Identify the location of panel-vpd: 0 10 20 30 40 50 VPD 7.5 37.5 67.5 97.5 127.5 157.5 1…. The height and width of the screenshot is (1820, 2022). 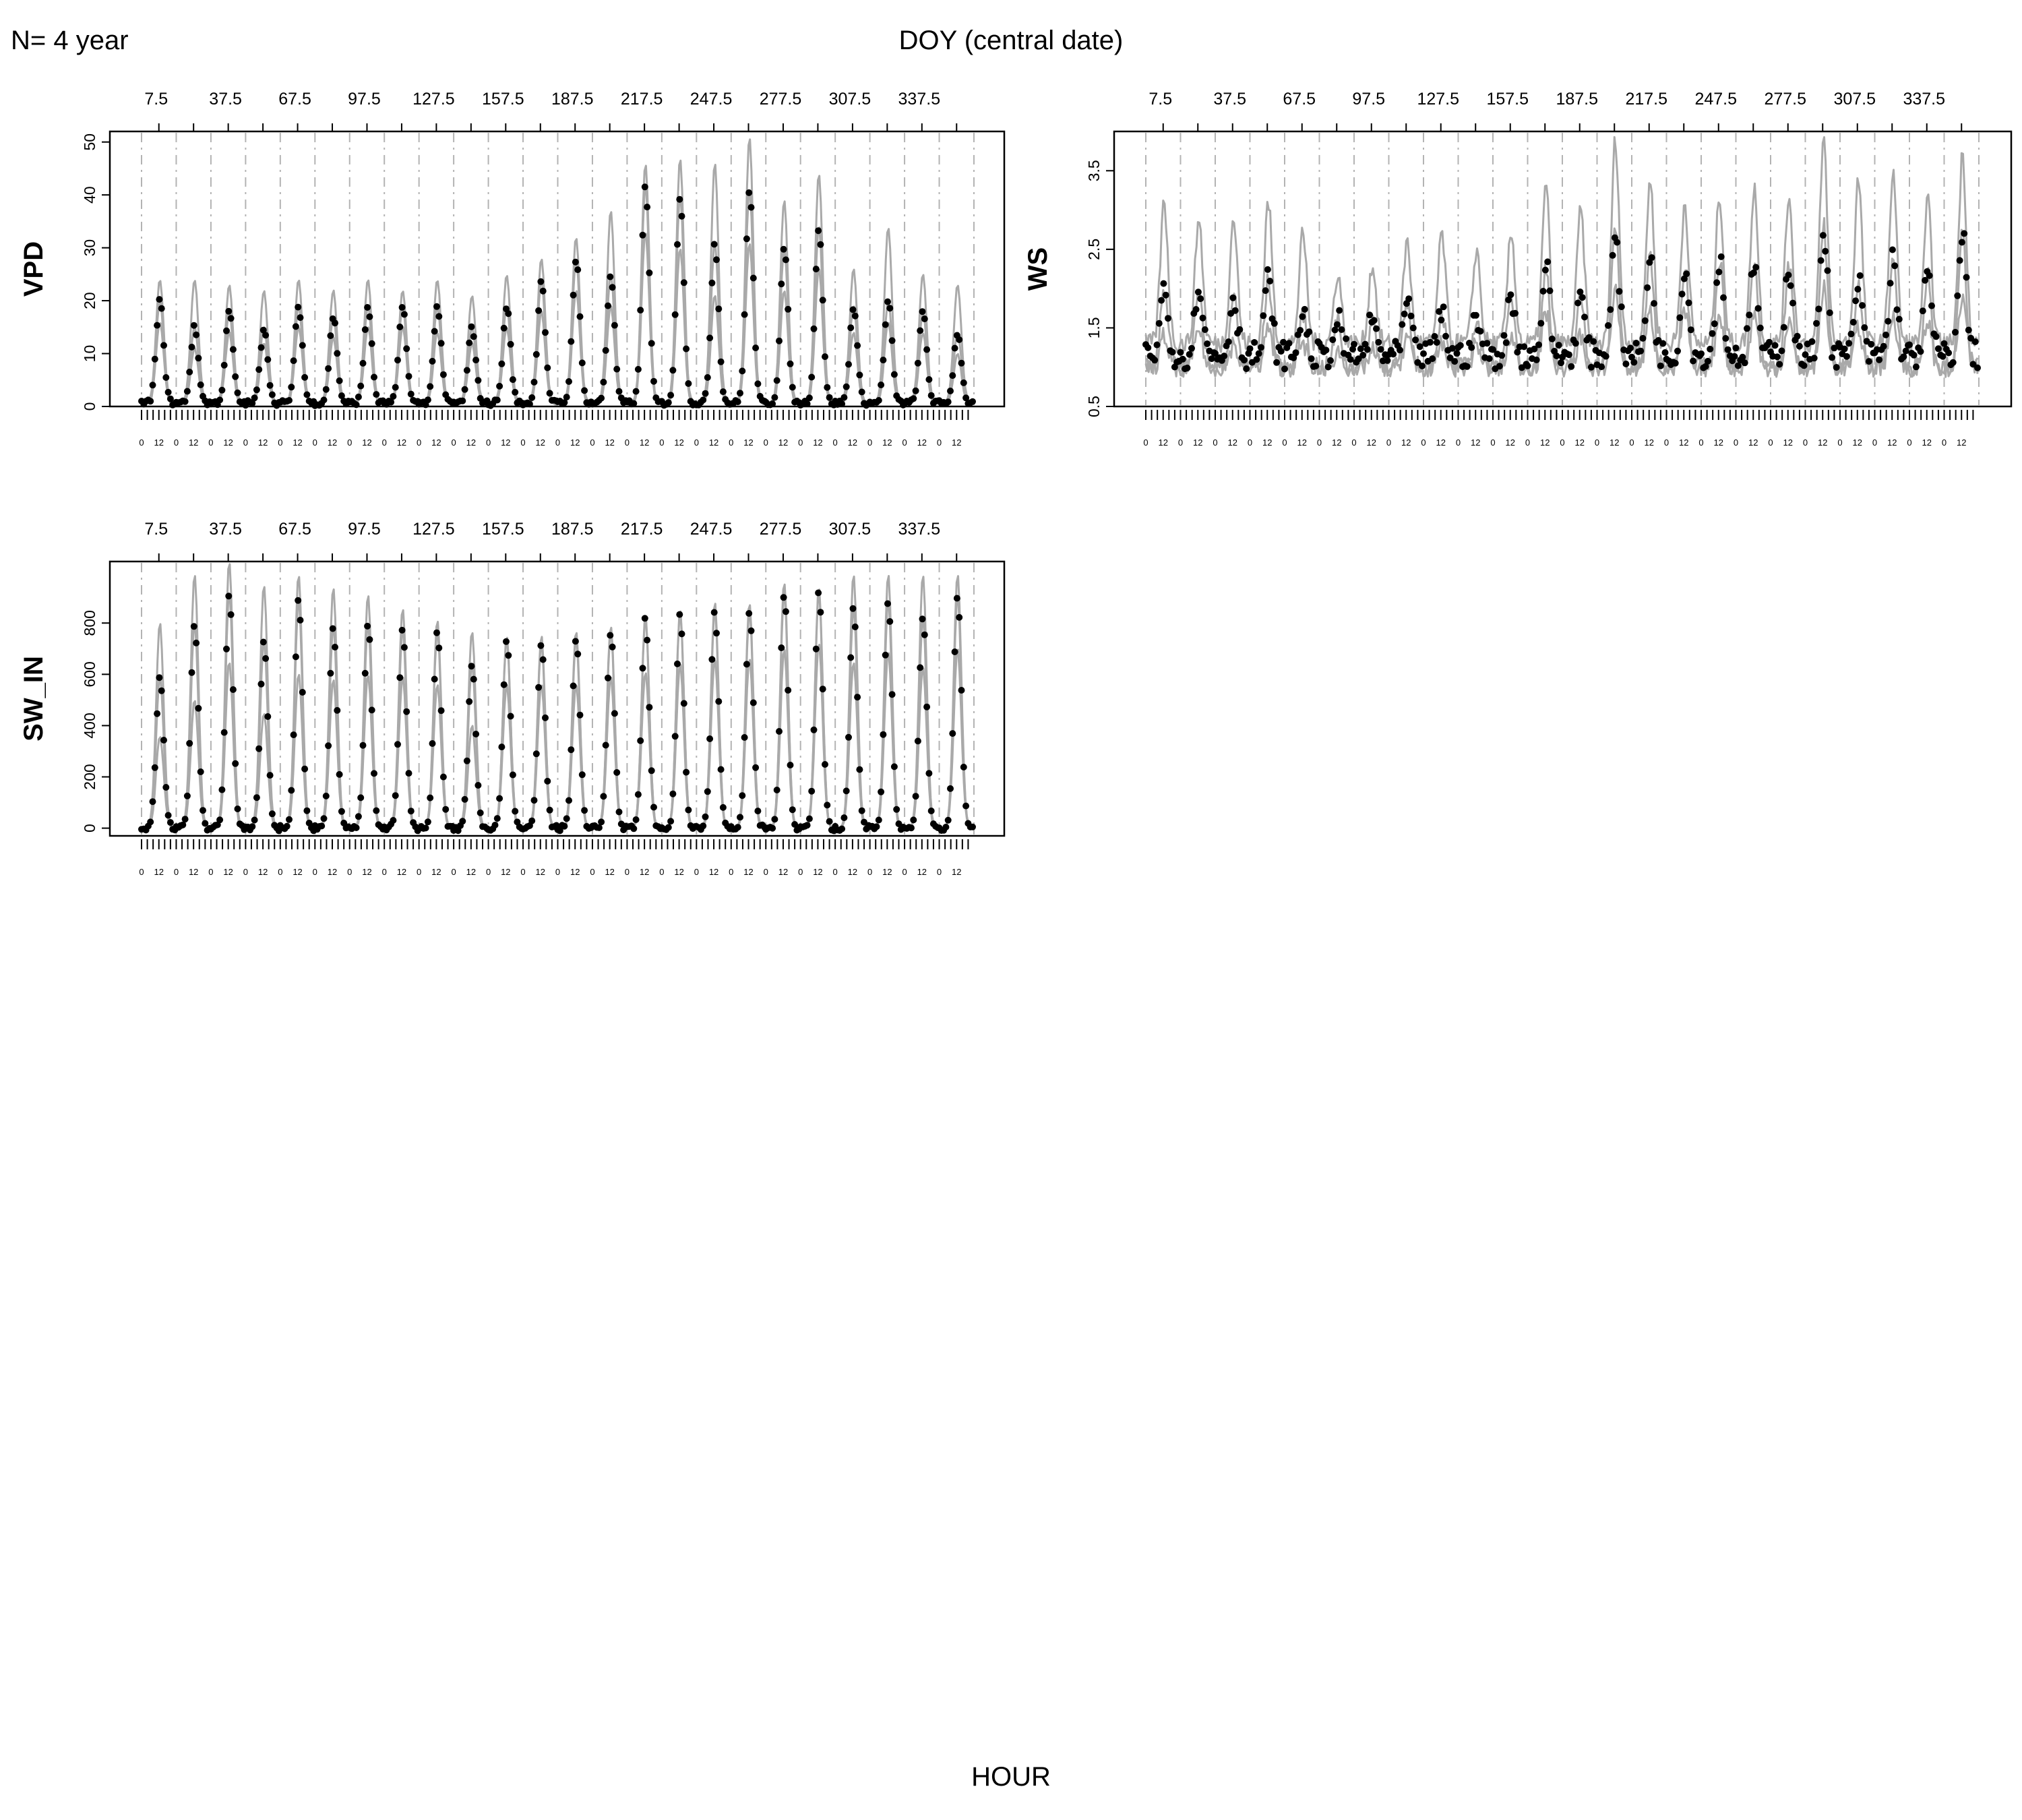
(512, 269).